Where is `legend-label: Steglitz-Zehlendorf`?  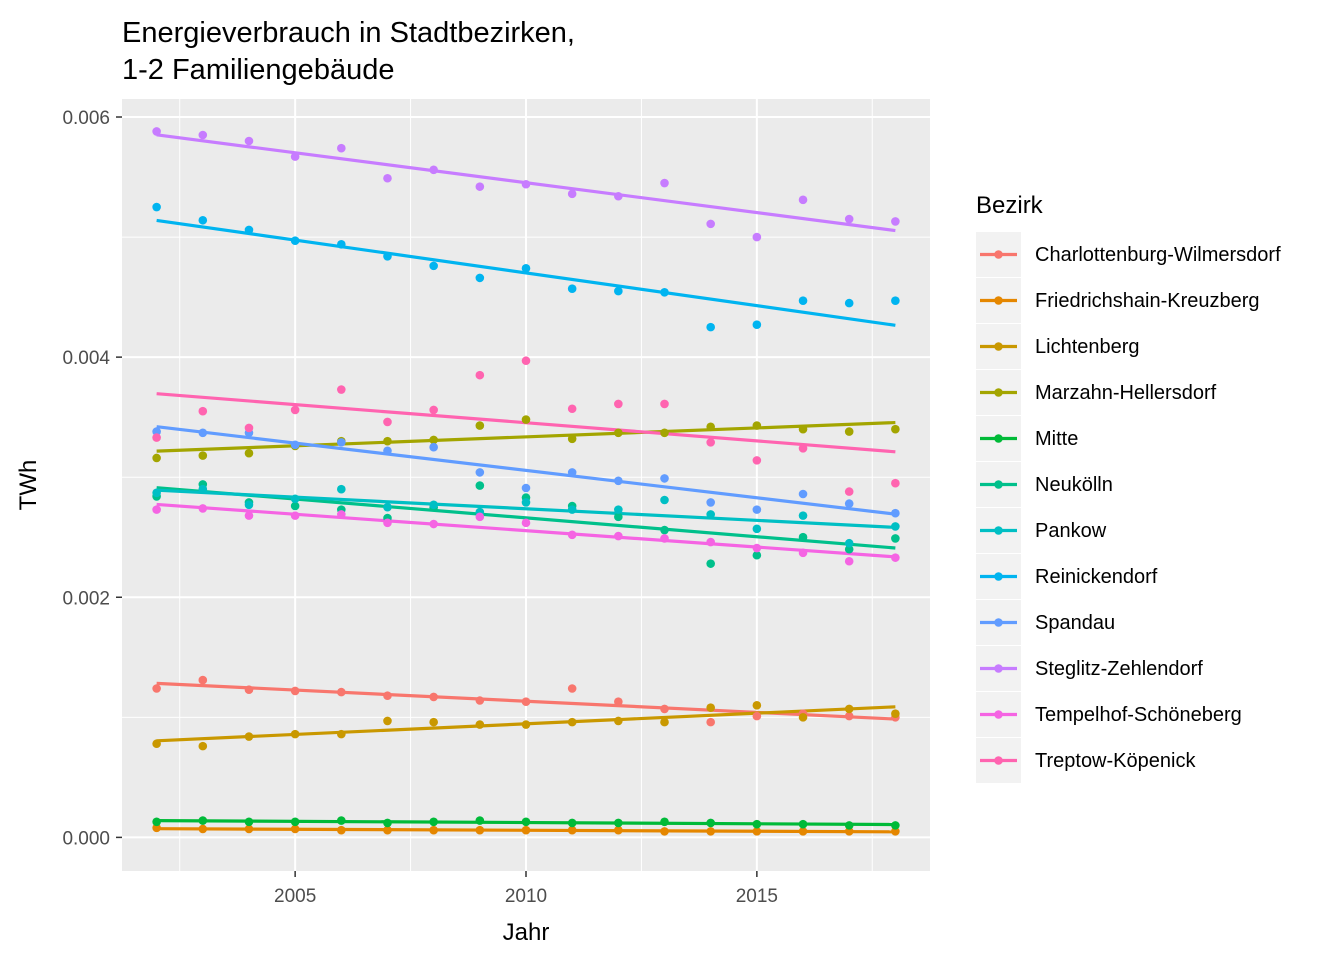
legend-label: Steglitz-Zehlendorf is located at coordinates (1119, 669).